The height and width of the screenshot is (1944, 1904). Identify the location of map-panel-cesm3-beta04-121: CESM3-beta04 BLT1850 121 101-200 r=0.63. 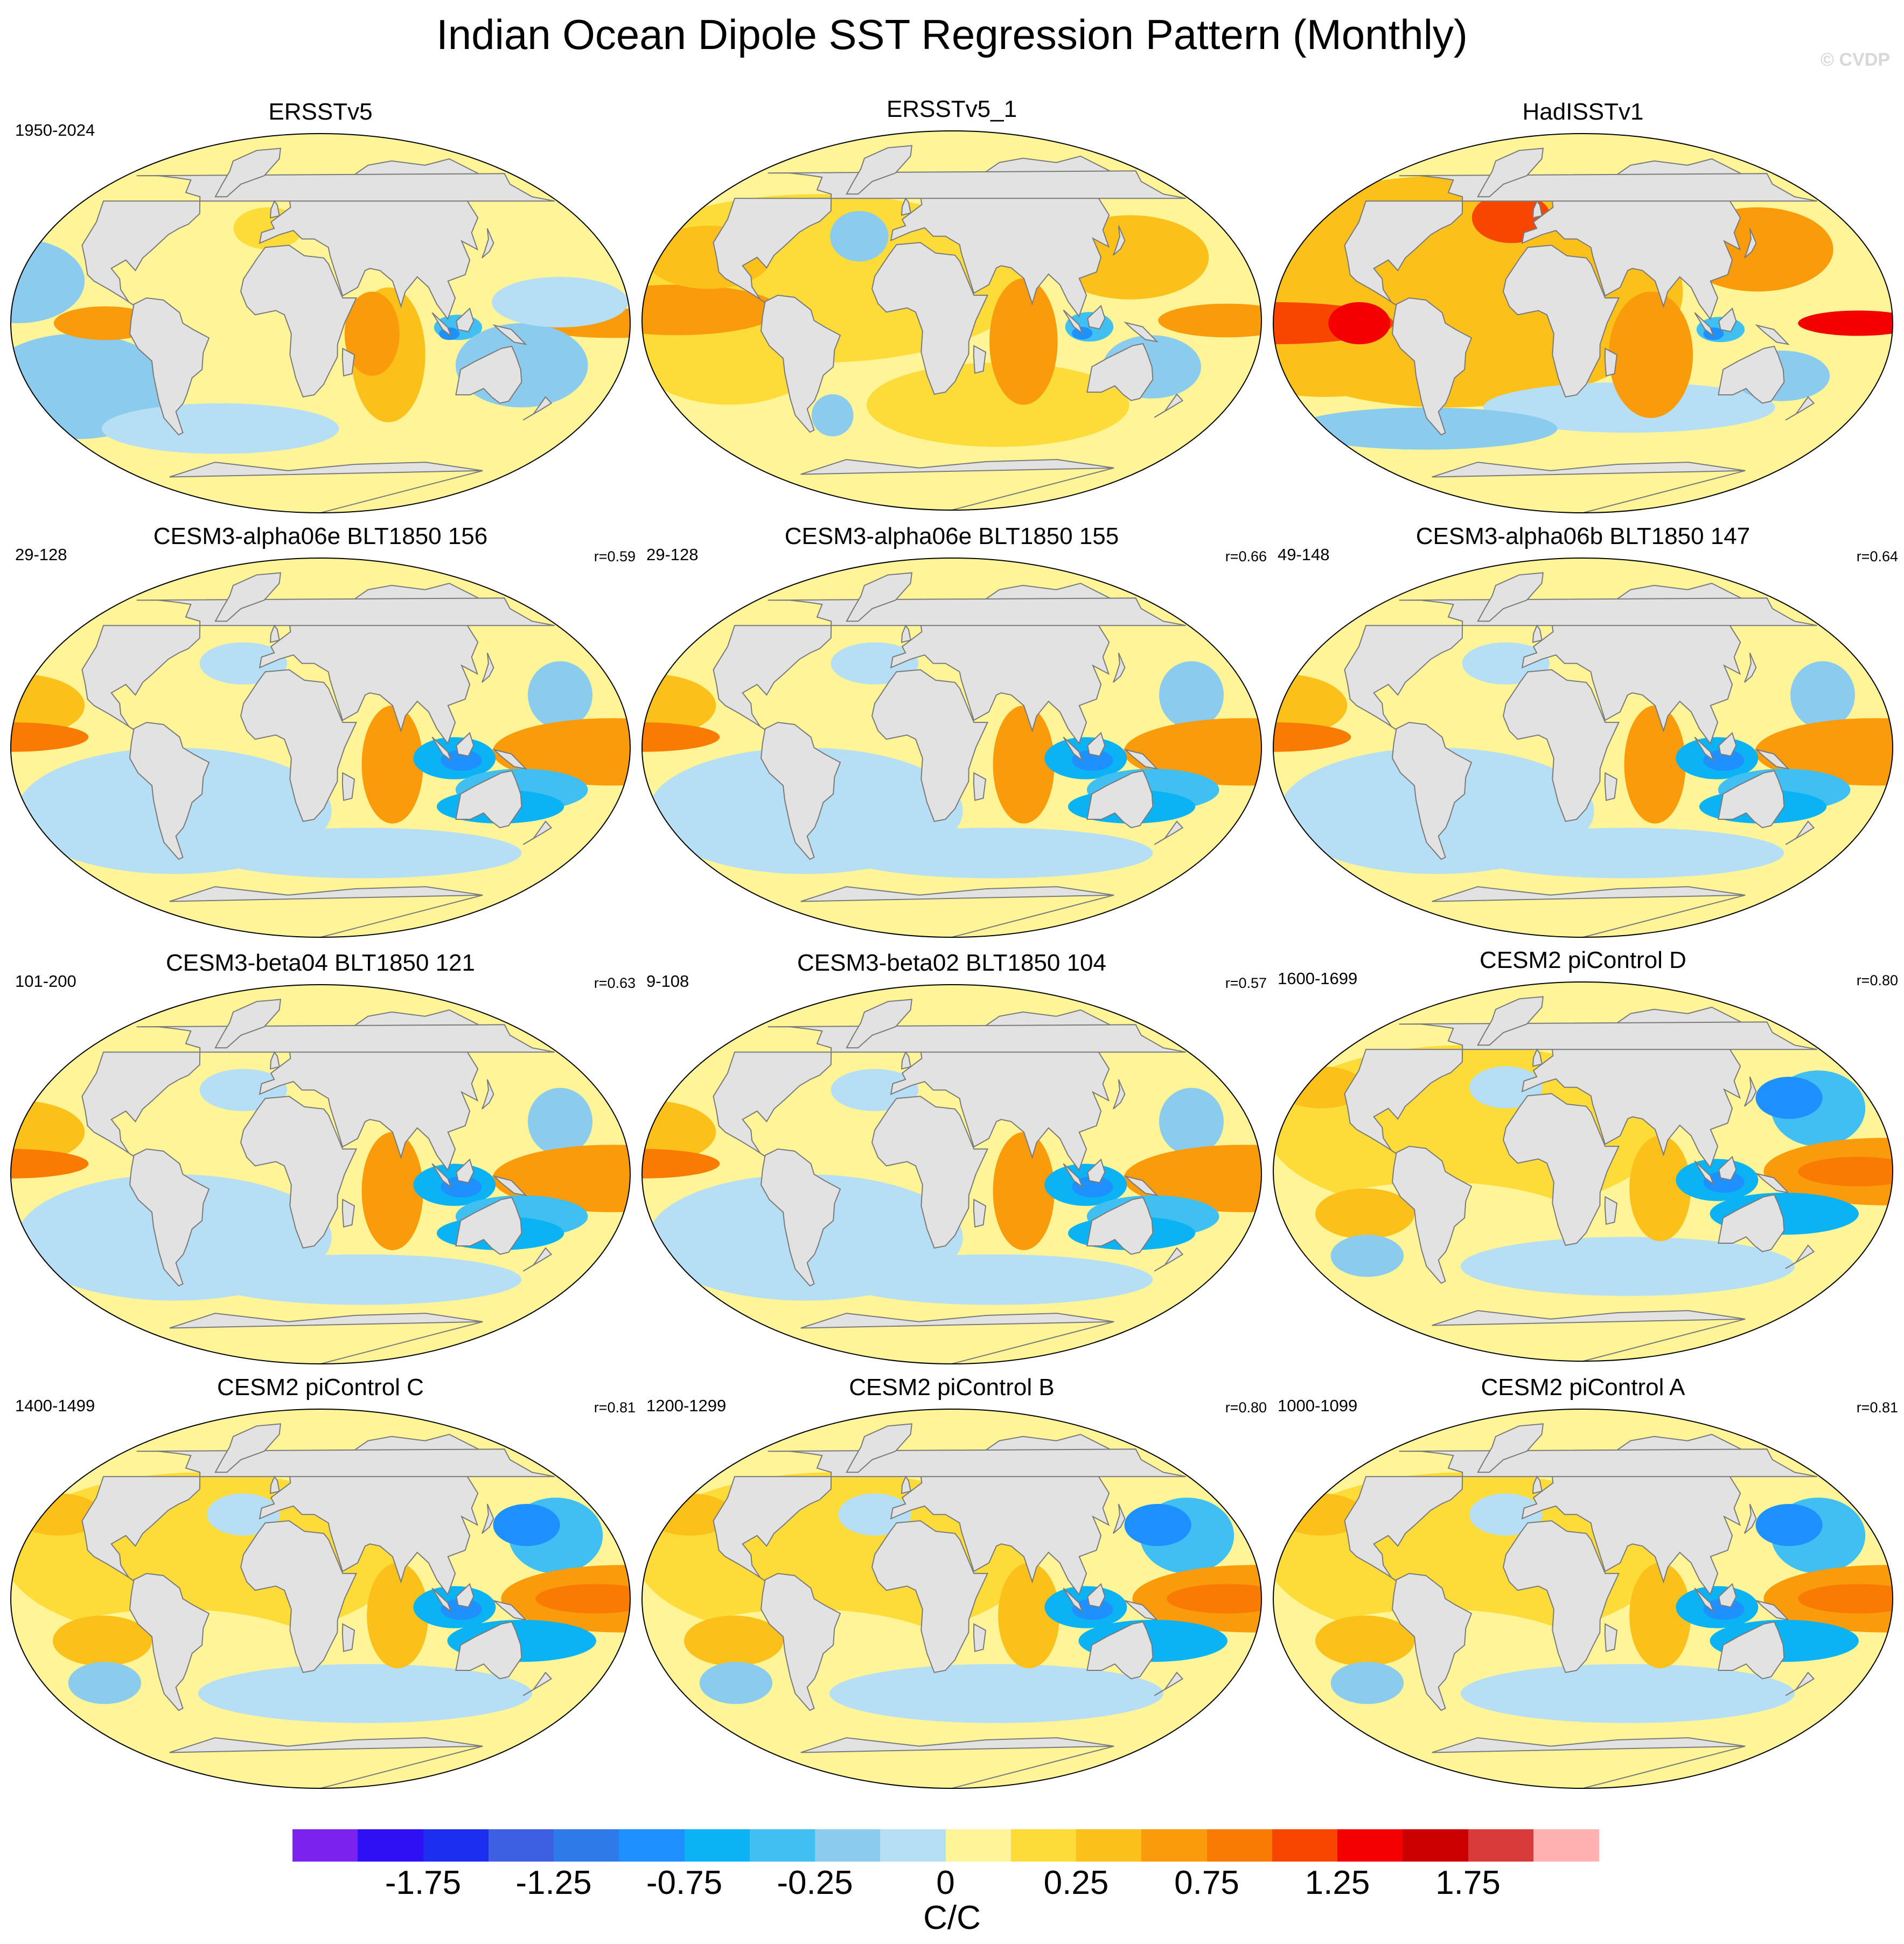
(320, 1161).